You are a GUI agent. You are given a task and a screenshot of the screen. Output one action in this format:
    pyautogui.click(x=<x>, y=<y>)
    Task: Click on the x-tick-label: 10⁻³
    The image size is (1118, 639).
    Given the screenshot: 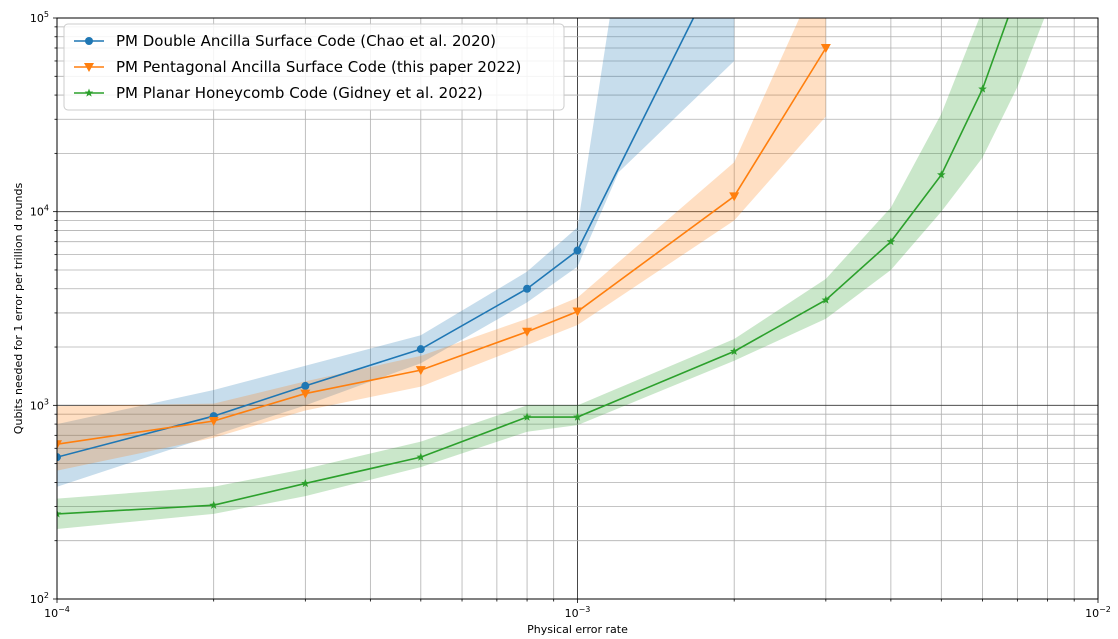 What is the action you would take?
    pyautogui.click(x=578, y=612)
    